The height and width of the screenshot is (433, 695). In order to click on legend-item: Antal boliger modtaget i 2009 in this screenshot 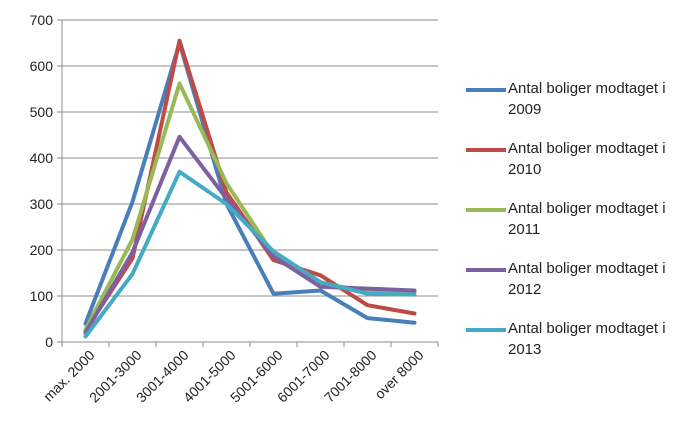, I will do `click(580, 108)`.